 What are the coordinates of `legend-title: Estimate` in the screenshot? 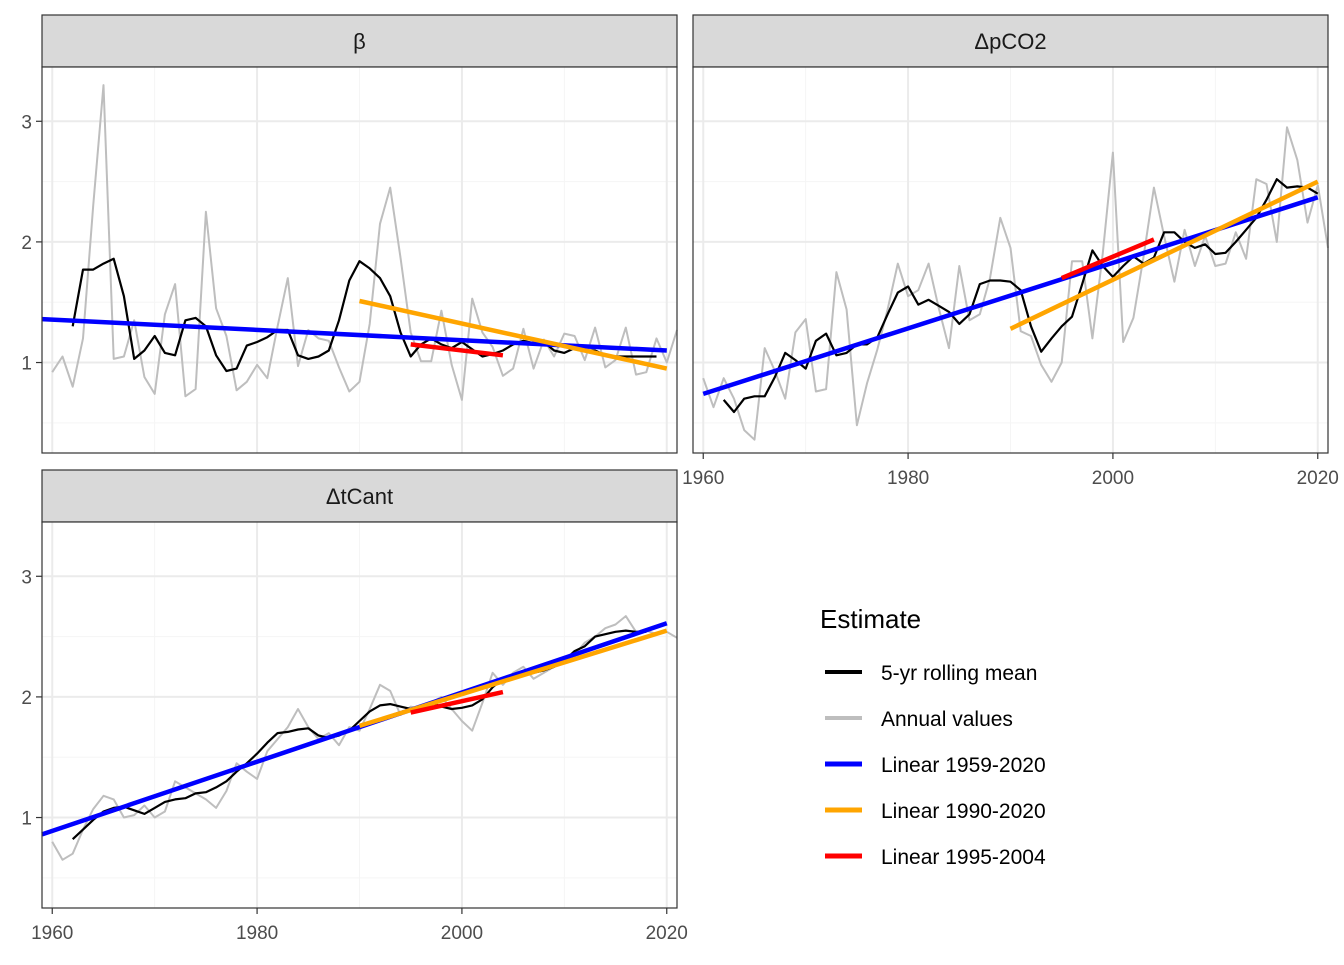 It's located at (870, 619).